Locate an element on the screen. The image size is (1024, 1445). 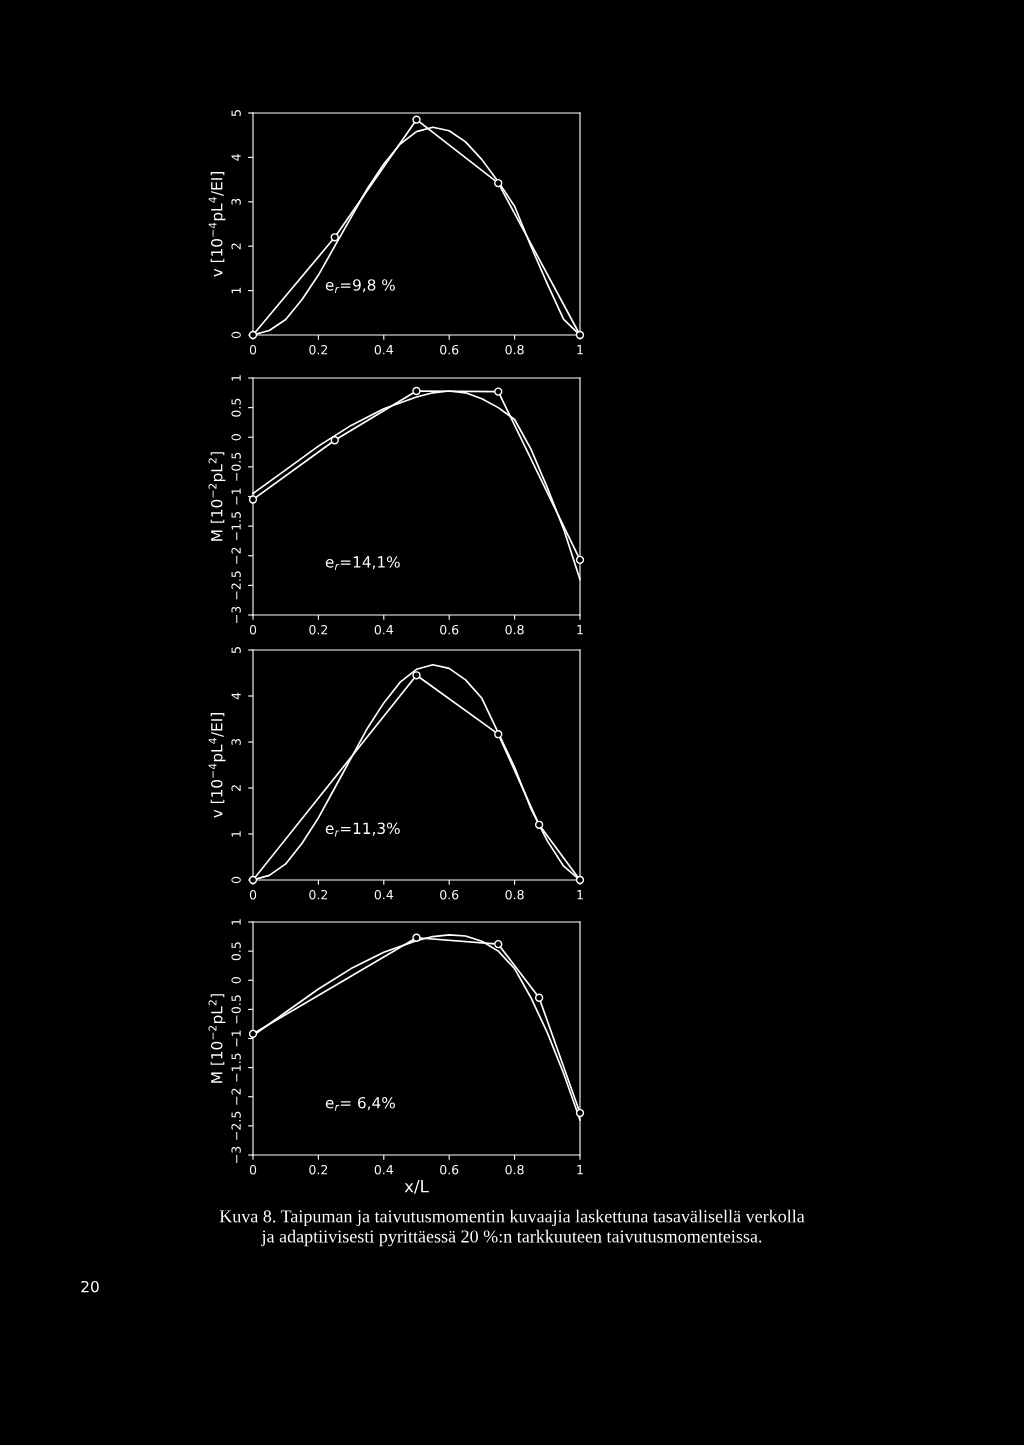
annotation: e$_{r}$=9,8 % is located at coordinates (360, 286).